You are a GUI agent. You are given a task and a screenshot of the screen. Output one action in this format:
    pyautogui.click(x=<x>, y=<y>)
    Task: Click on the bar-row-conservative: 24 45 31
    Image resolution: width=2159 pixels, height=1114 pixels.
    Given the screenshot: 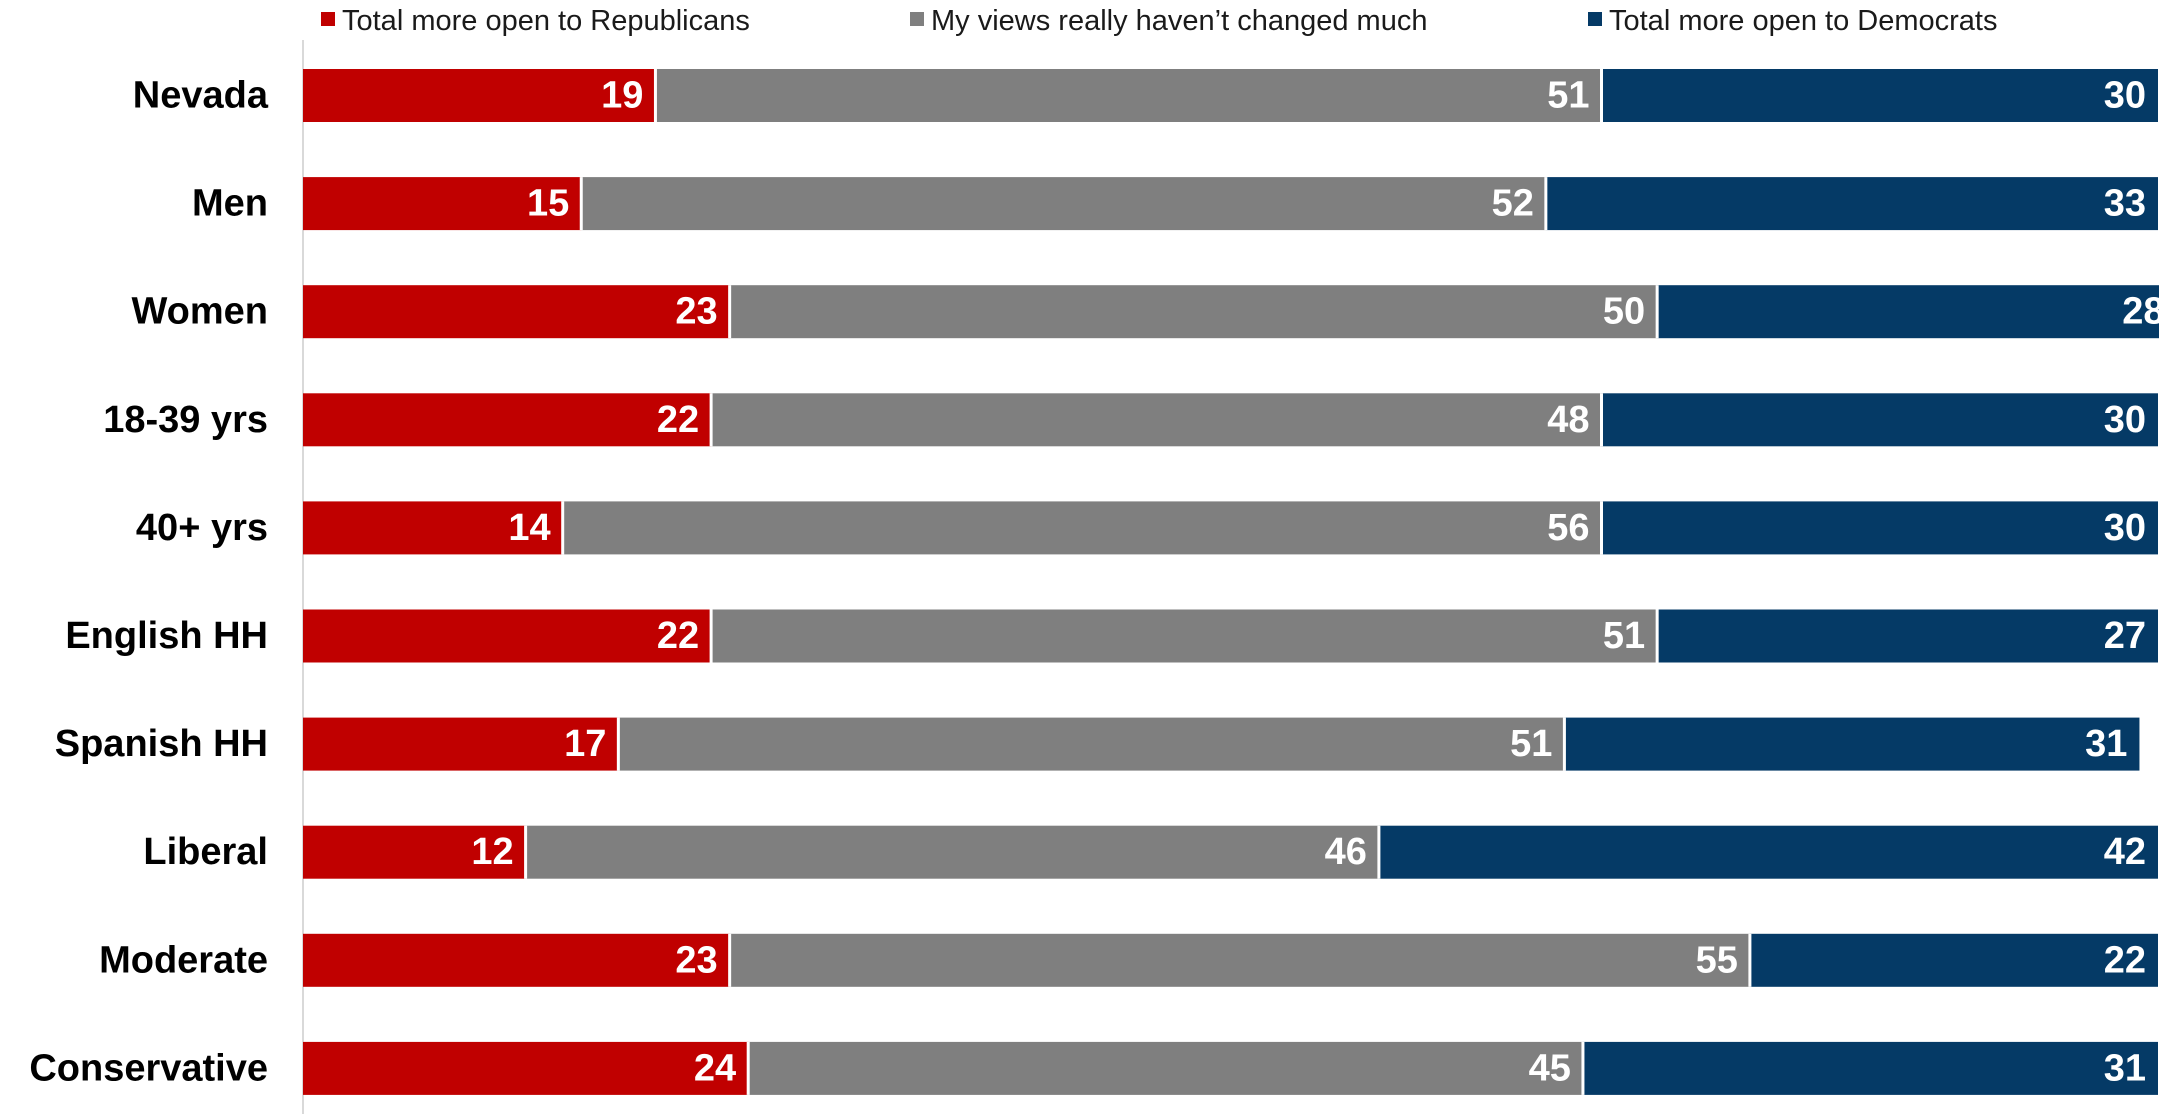 What is the action you would take?
    pyautogui.click(x=1230, y=1068)
    